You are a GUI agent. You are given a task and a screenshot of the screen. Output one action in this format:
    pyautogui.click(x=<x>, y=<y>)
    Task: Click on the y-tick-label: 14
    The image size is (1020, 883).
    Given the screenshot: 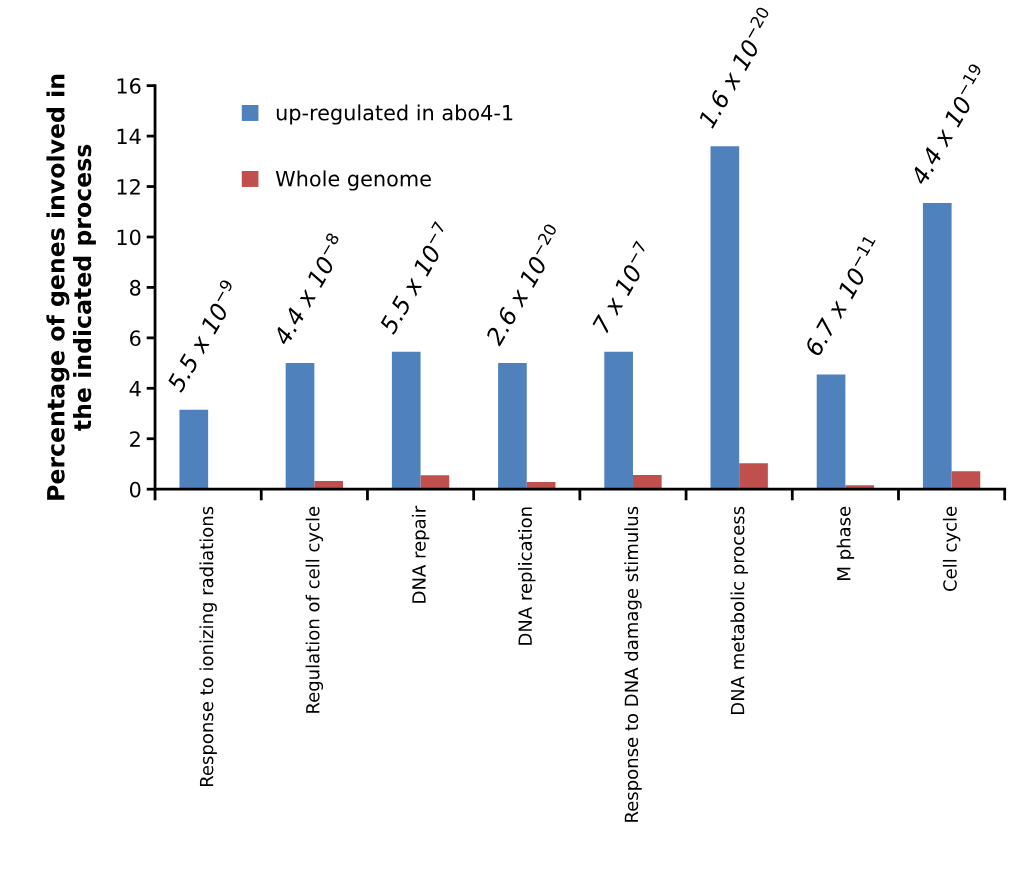 What is the action you would take?
    pyautogui.click(x=129, y=136)
    